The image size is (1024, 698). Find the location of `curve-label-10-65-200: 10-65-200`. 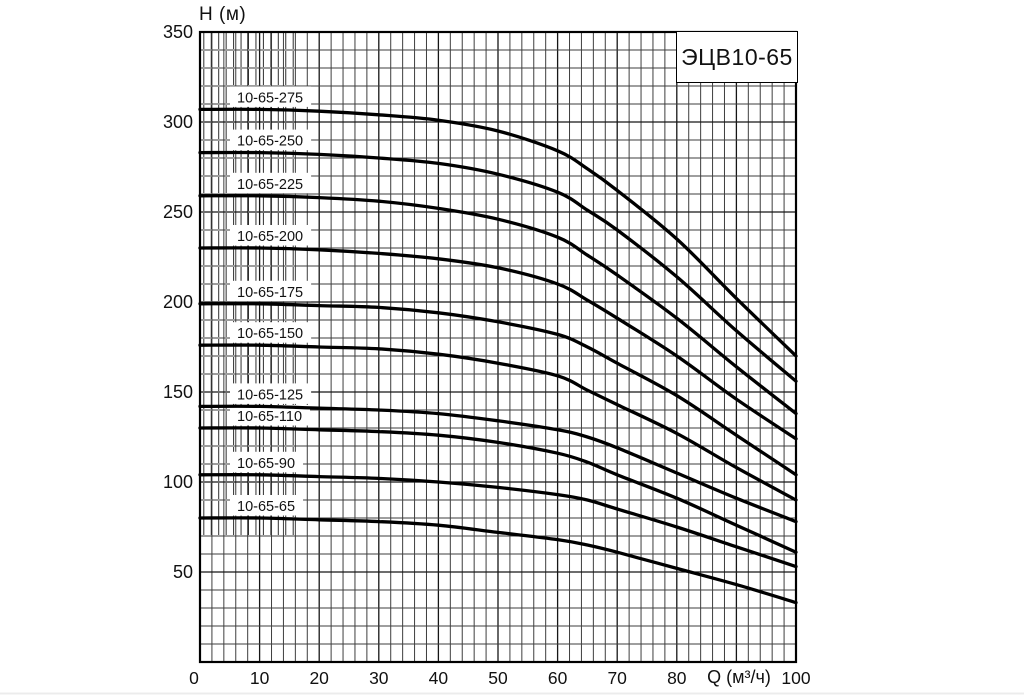

curve-label-10-65-200: 10-65-200 is located at coordinates (270, 237).